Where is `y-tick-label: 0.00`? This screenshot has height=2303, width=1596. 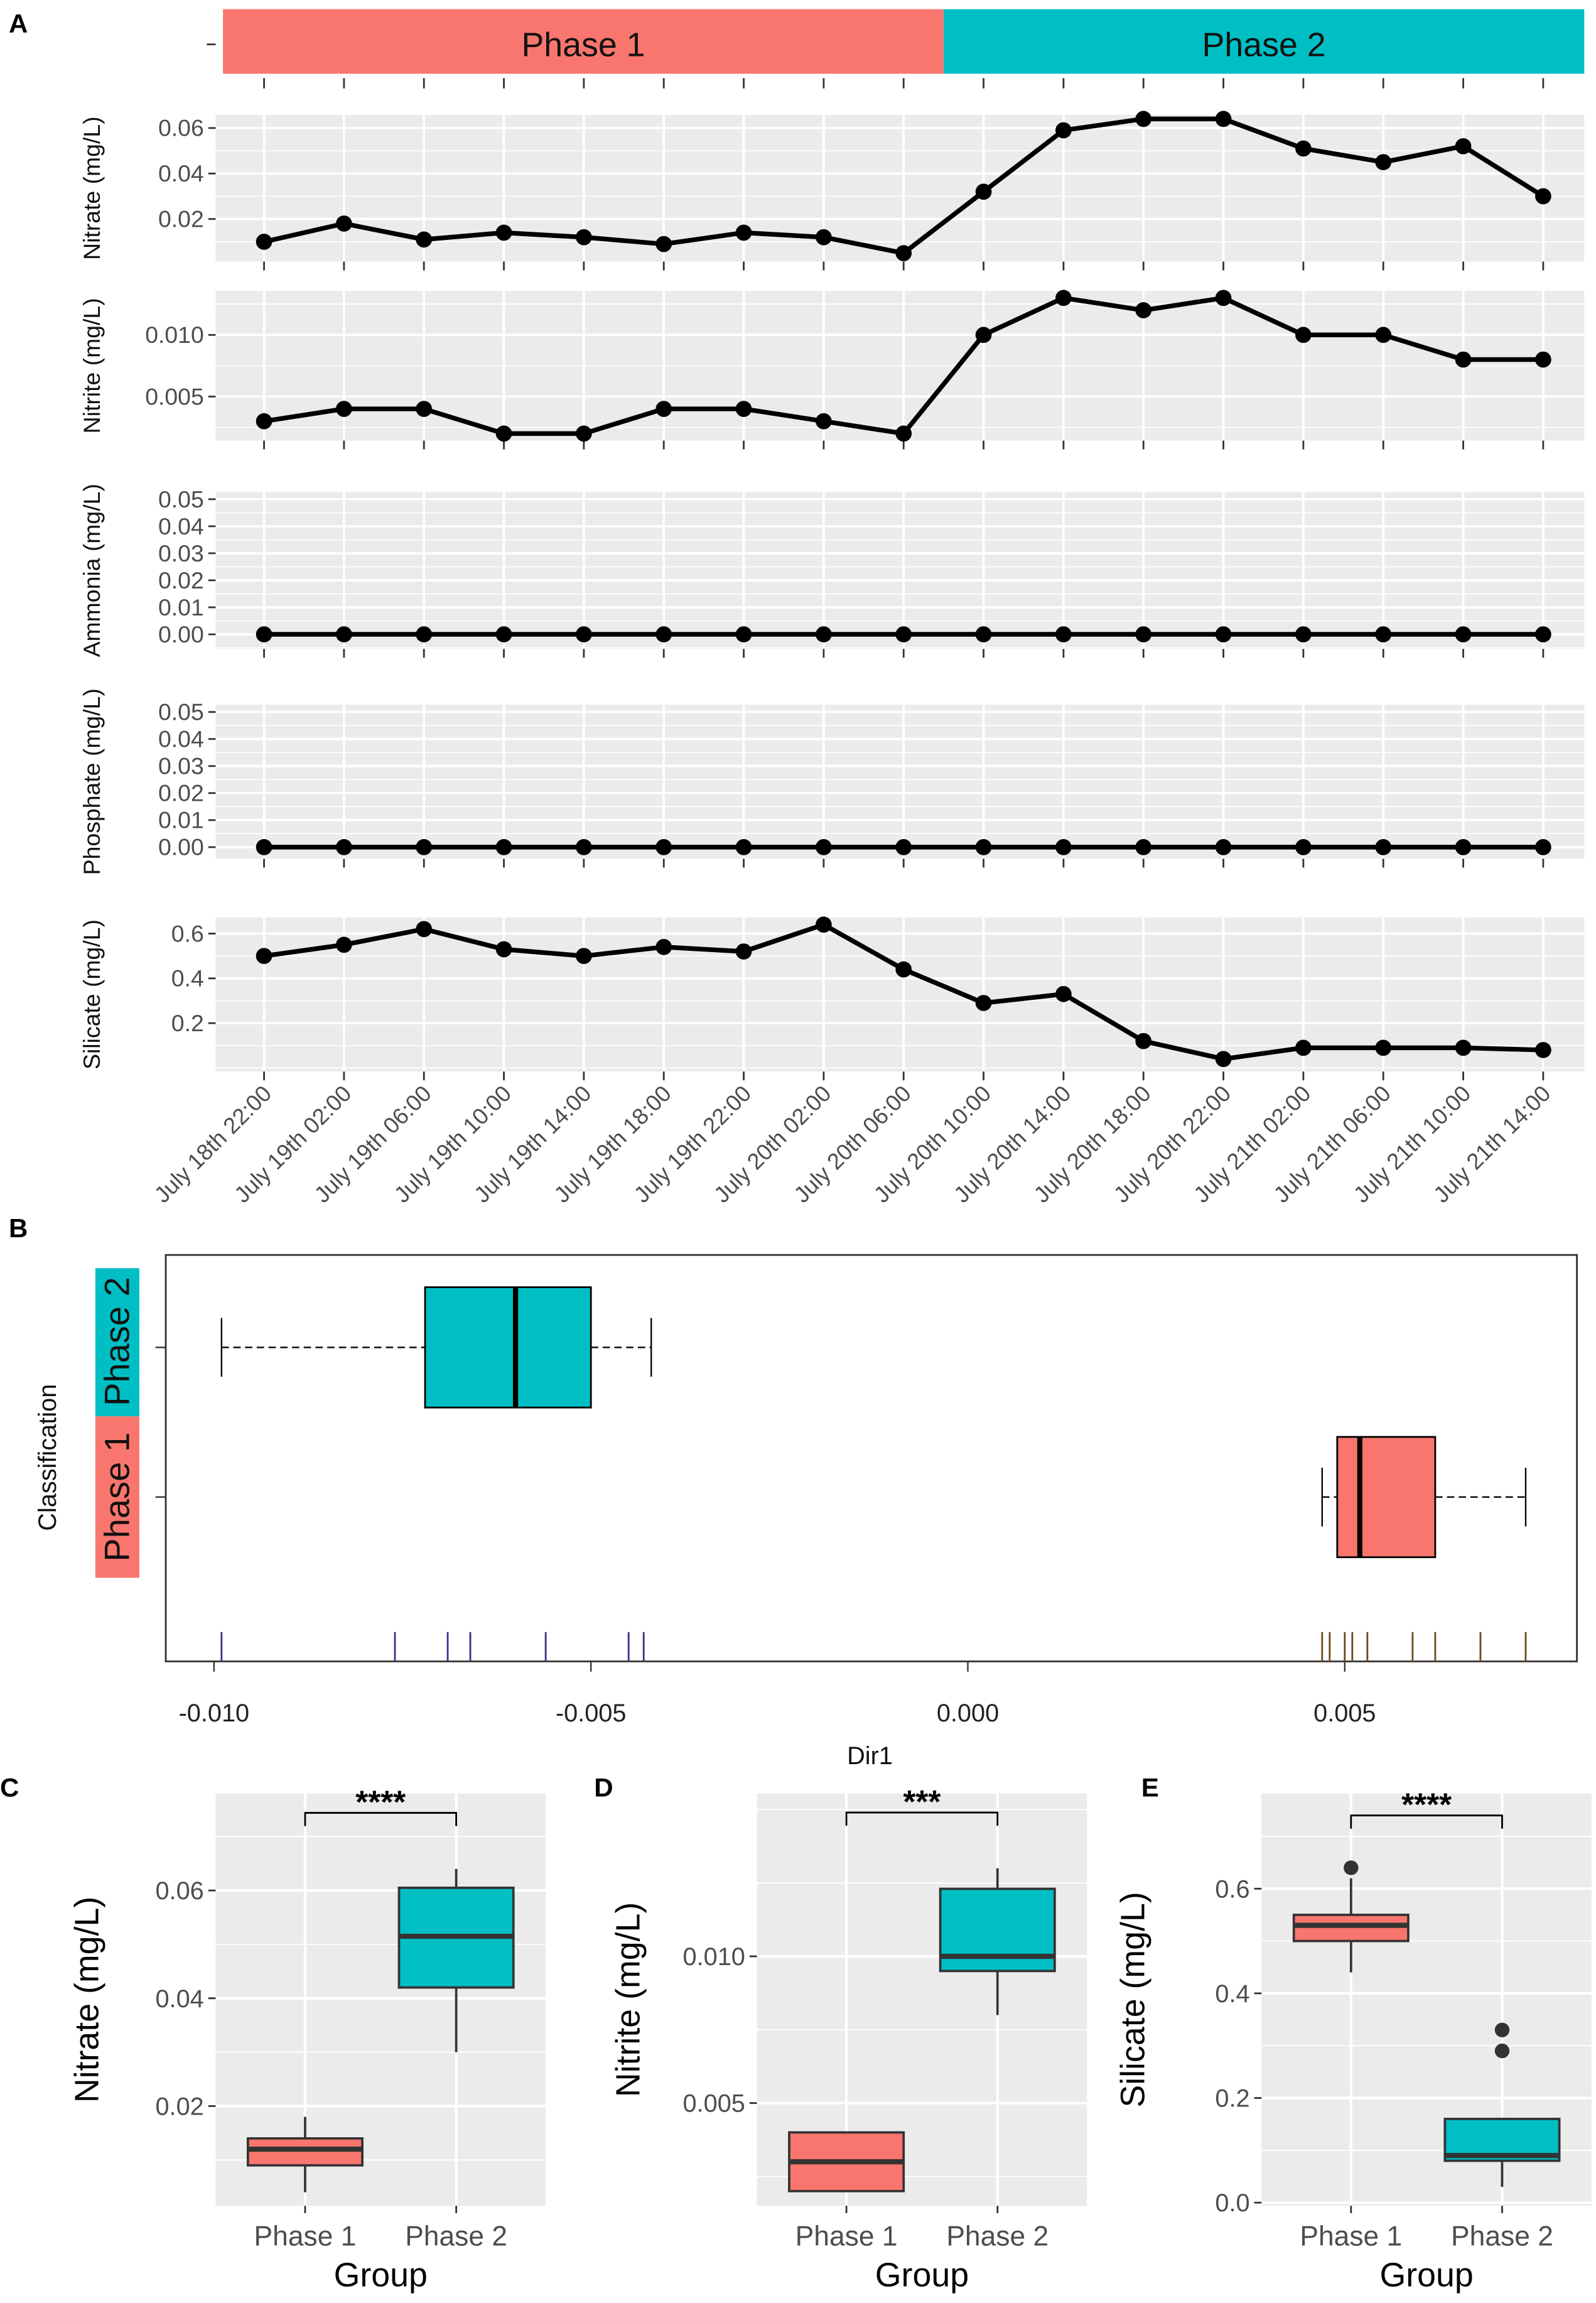 y-tick-label: 0.00 is located at coordinates (181, 634).